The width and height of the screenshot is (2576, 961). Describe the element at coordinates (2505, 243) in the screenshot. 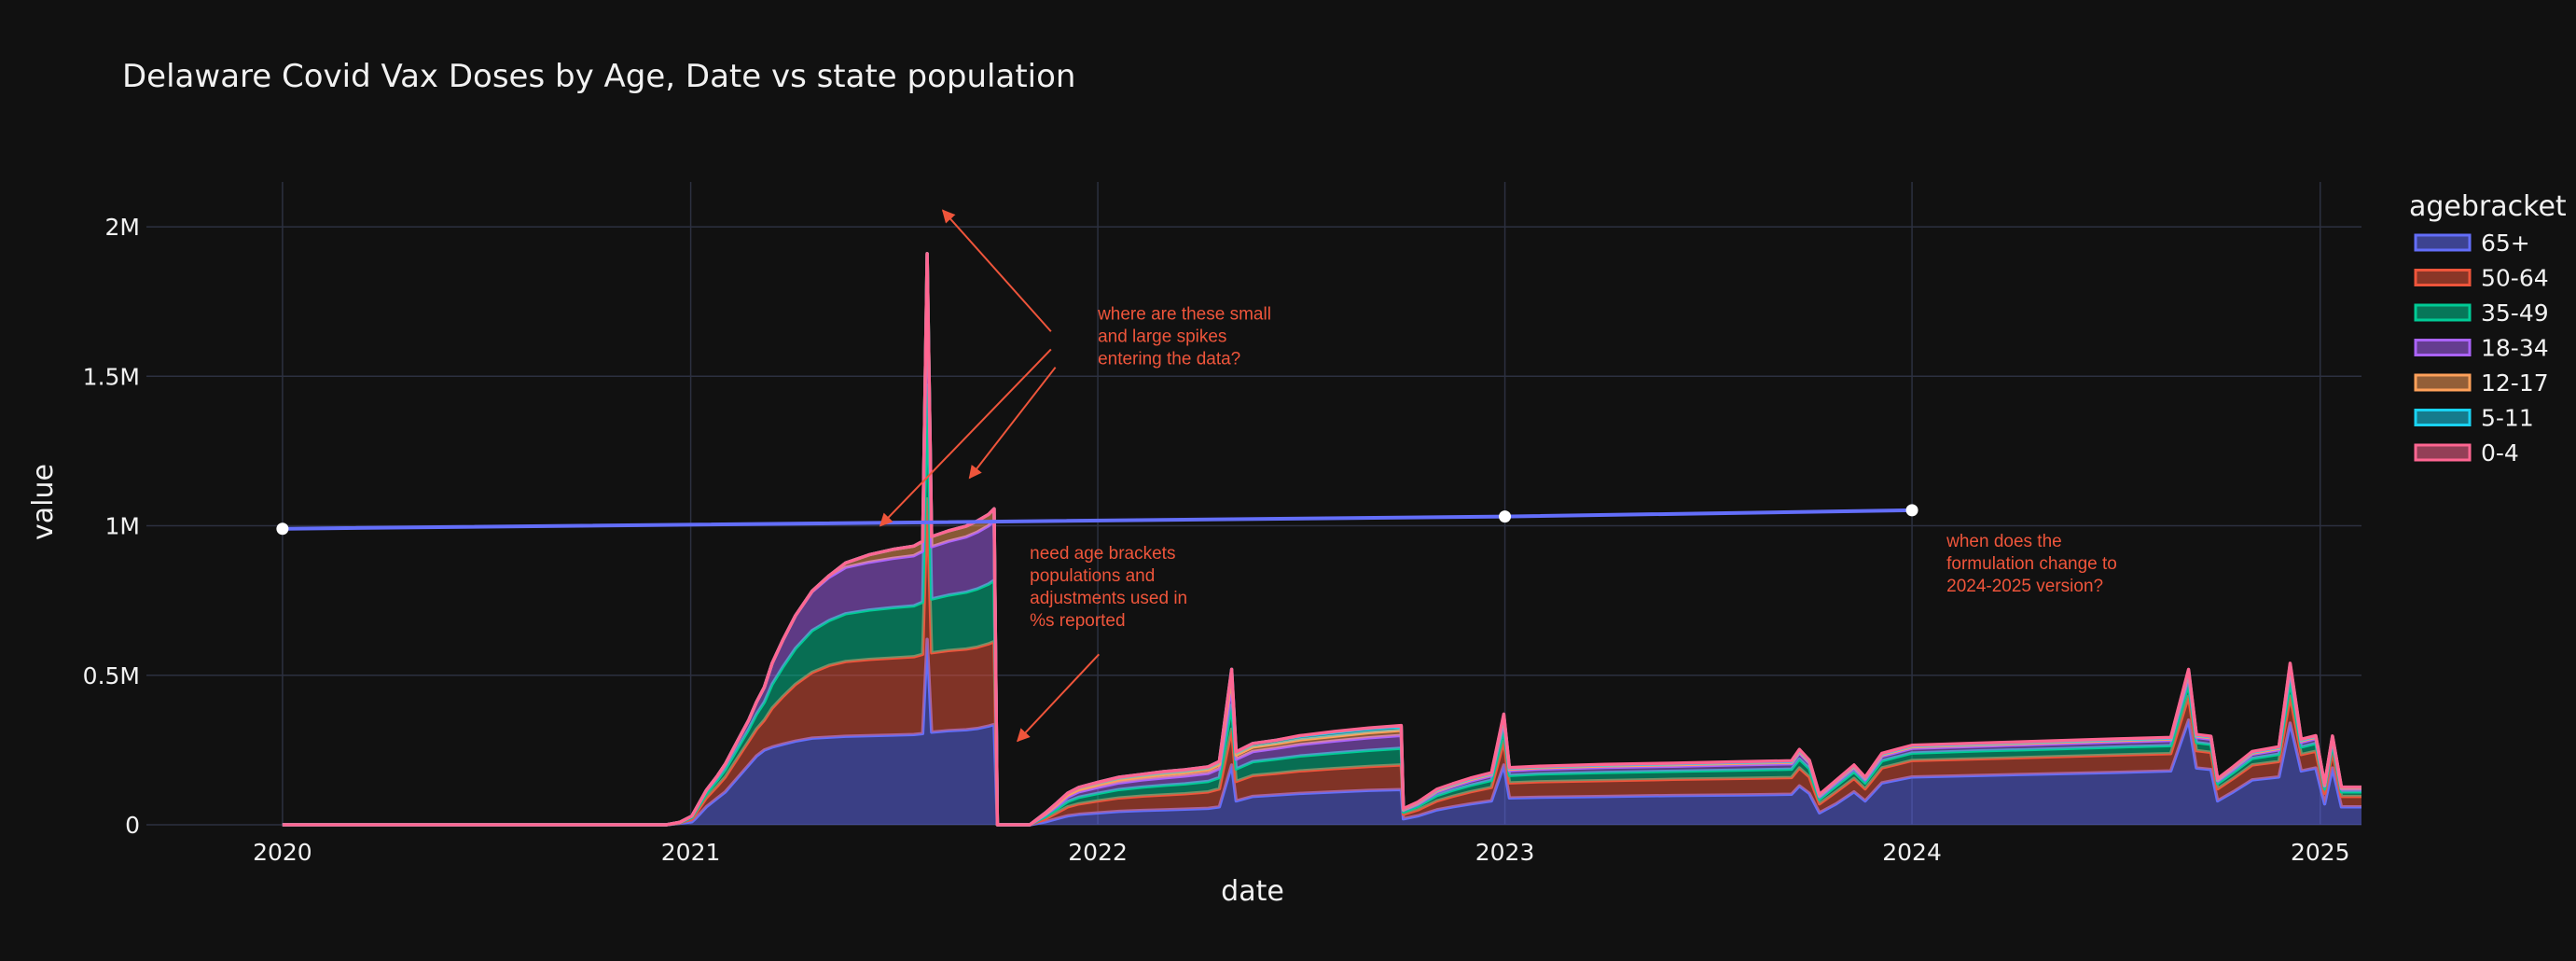

I see `legend-label-65+: 65+` at that location.